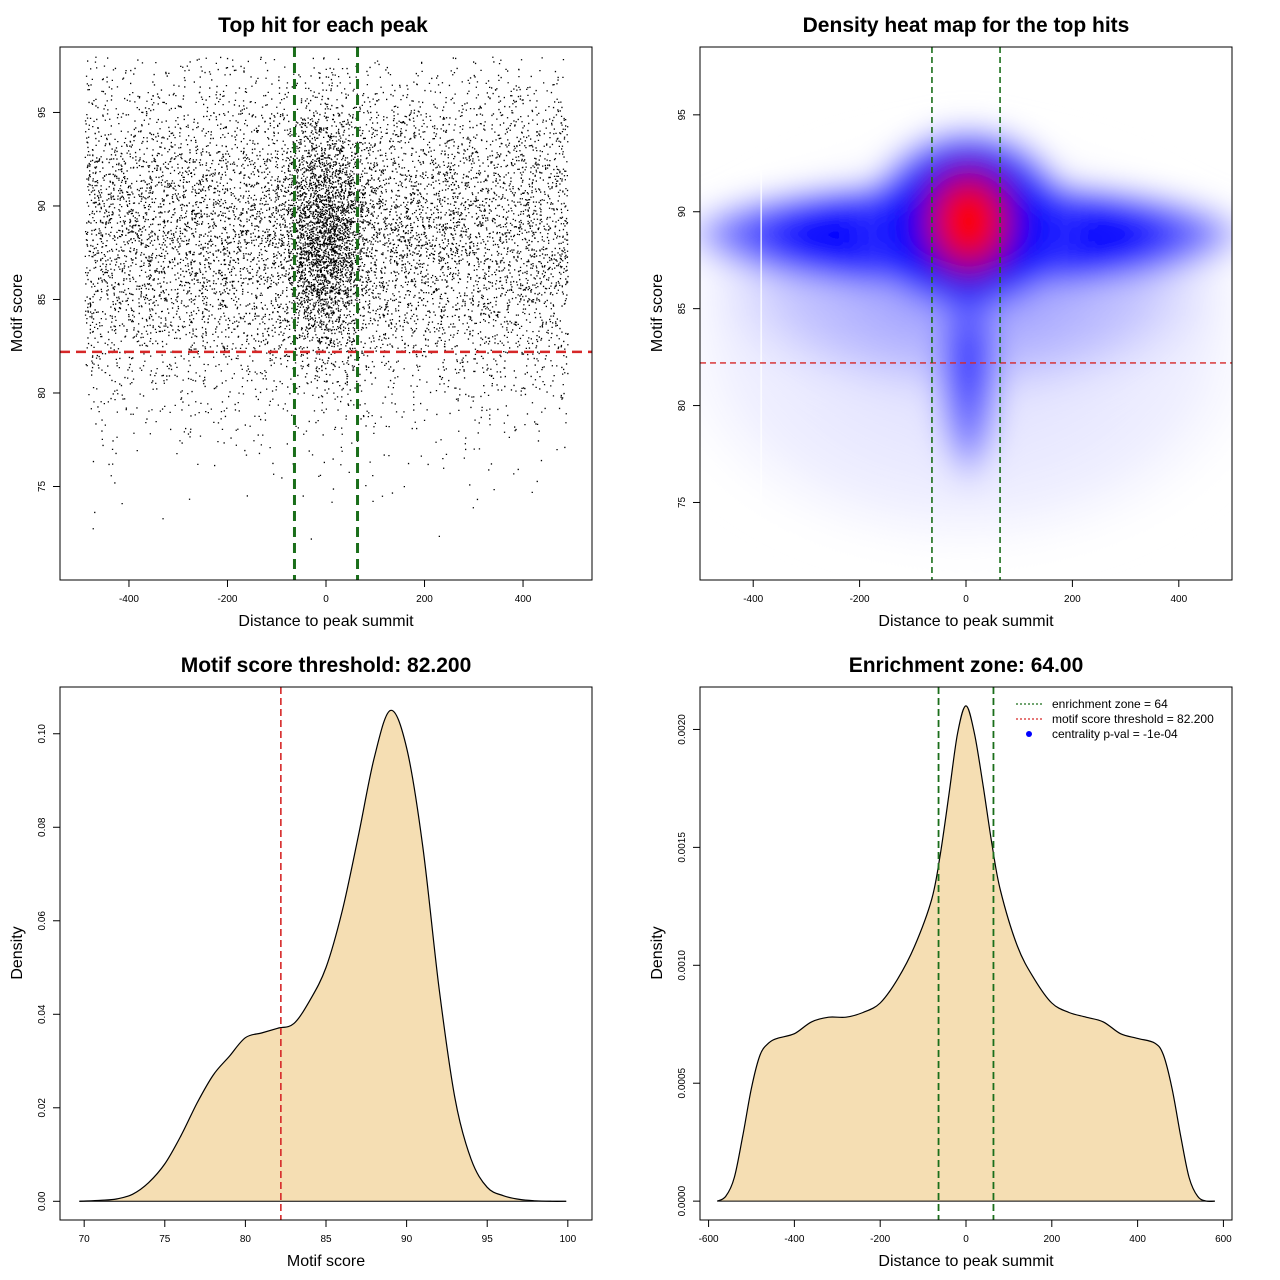 Image resolution: width=1280 pixels, height=1280 pixels. Describe the element at coordinates (488, 1239) in the screenshot. I see `score-density-x-tick-label: 95` at that location.